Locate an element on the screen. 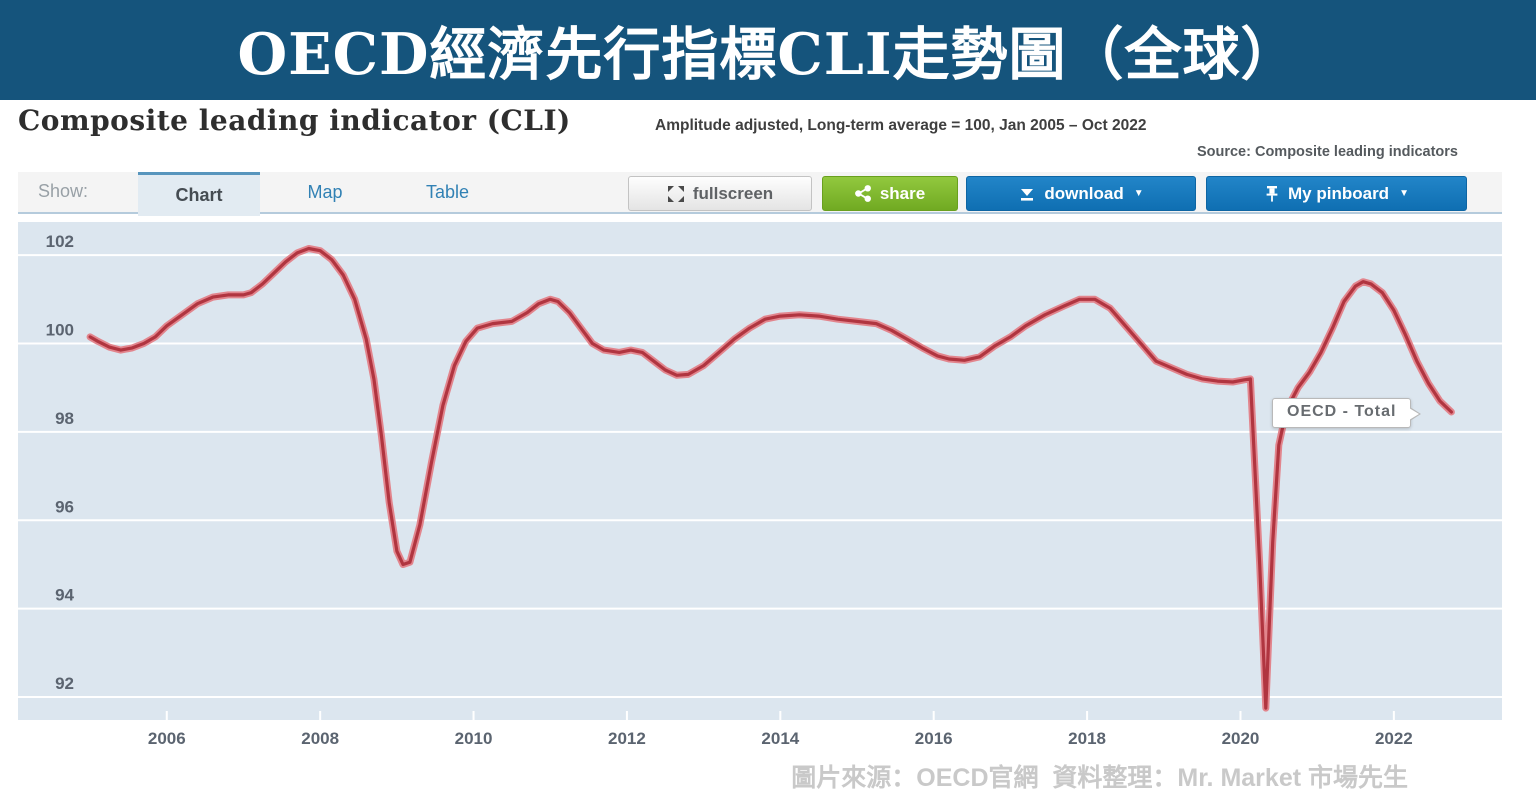 This screenshot has height=804, width=1536. y-axis-label: 102 is located at coordinates (60, 241).